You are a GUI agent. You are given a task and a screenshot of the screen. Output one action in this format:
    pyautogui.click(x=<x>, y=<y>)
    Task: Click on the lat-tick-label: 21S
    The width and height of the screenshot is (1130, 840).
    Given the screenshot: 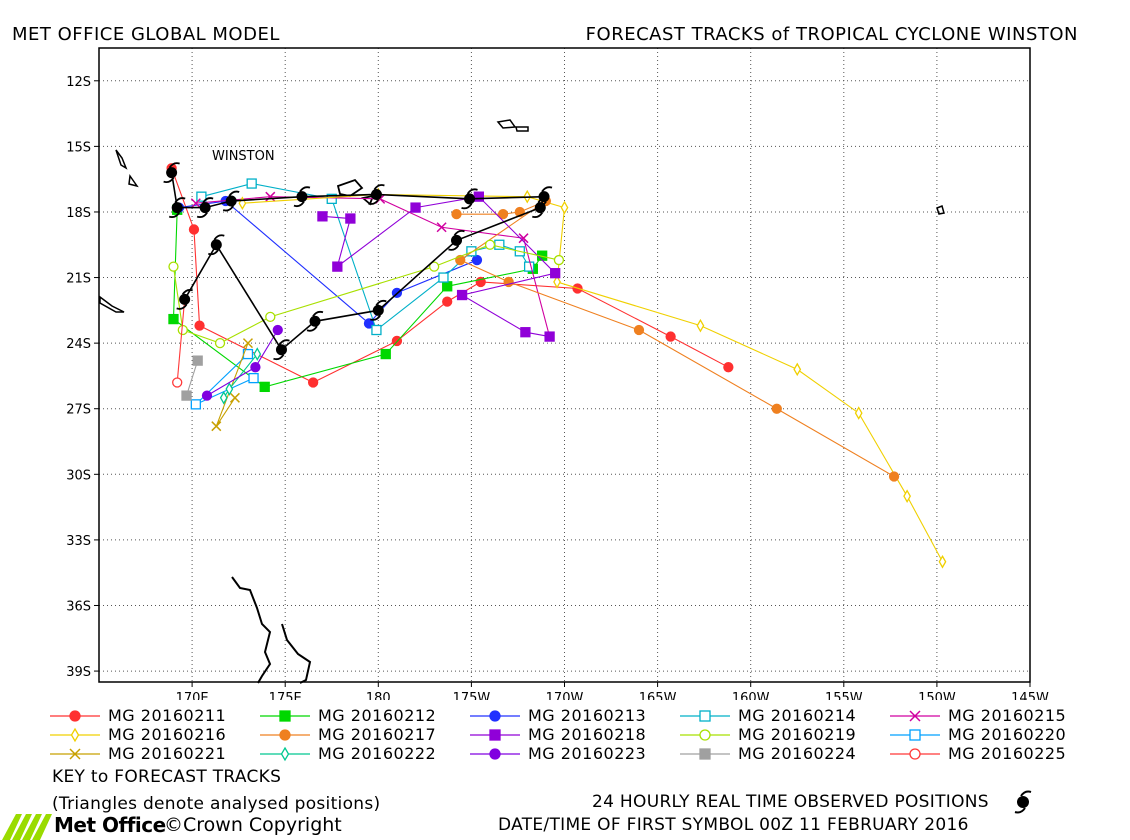 What is the action you would take?
    pyautogui.click(x=78, y=279)
    